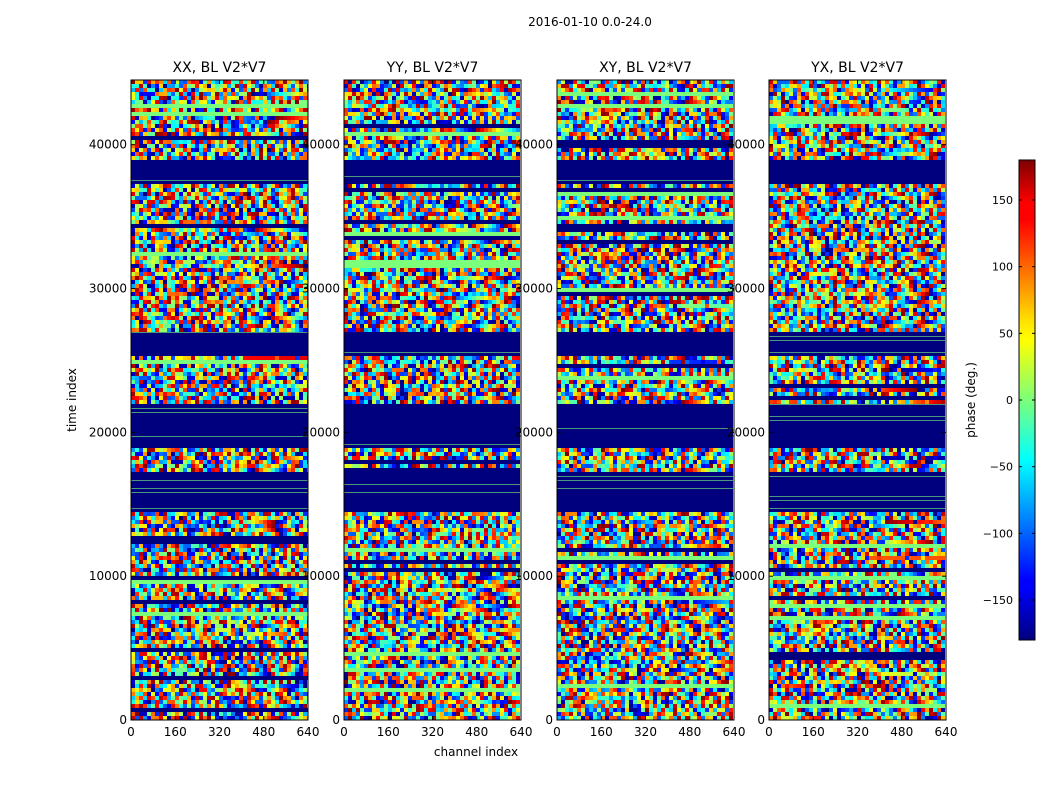 This screenshot has width=1050, height=800. What do you see at coordinates (476, 752) in the screenshot?
I see `x-axis-label: channel index` at bounding box center [476, 752].